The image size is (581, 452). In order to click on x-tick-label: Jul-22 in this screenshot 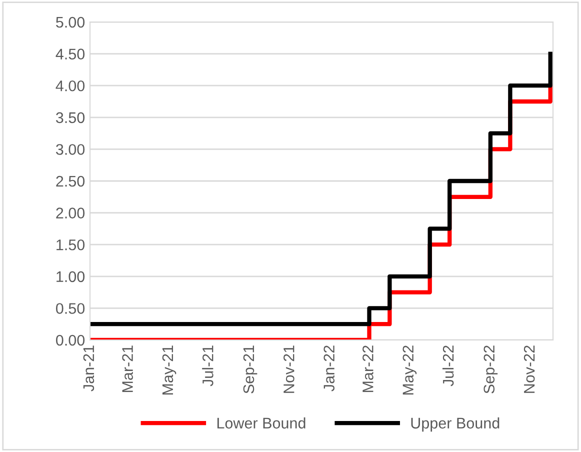, I will do `click(448, 366)`.